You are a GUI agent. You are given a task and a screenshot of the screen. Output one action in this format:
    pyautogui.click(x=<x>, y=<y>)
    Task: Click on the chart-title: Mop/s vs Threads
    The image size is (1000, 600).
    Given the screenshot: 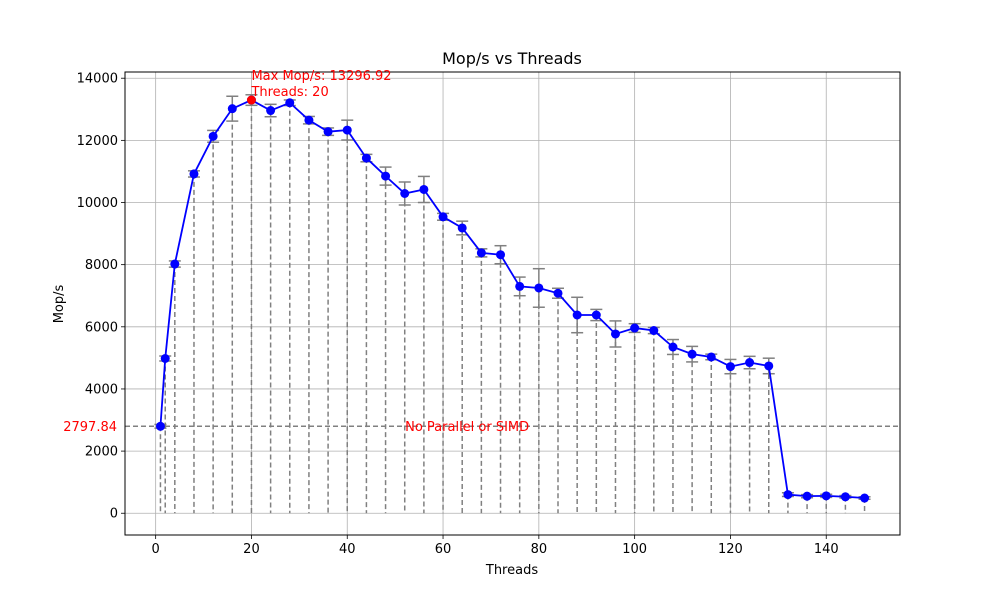 What is the action you would take?
    pyautogui.click(x=512, y=58)
    